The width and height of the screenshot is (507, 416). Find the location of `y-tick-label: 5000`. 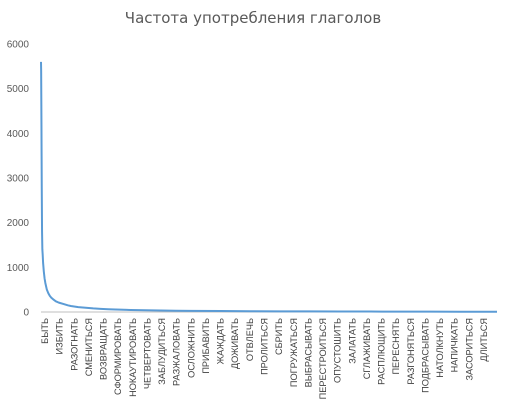

y-tick-label: 5000 is located at coordinates (18, 89).